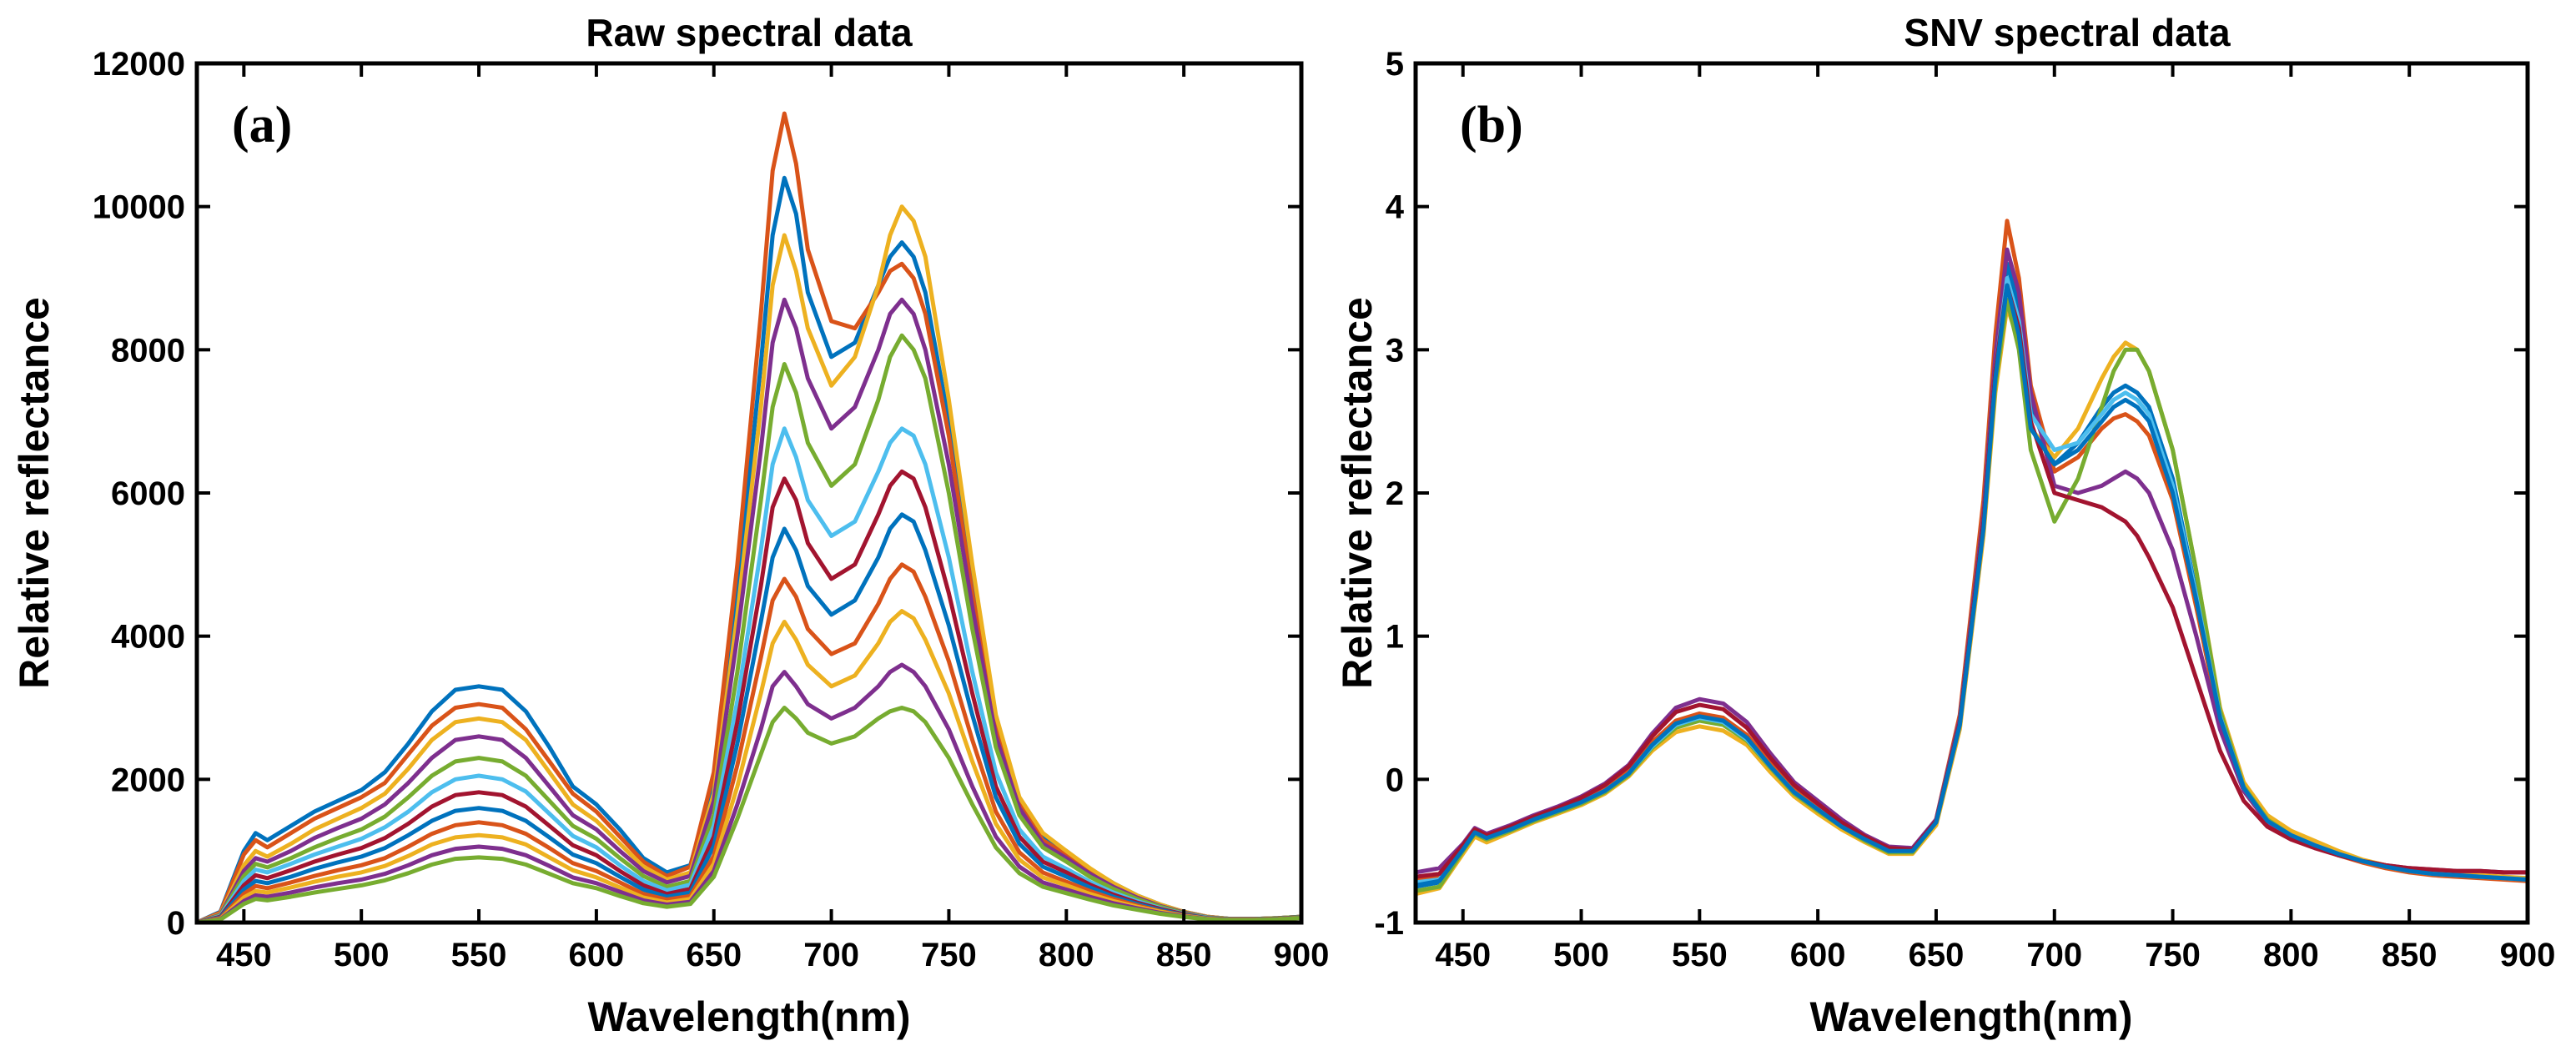  What do you see at coordinates (1395, 494) in the screenshot?
I see `y-tick-label: 2` at bounding box center [1395, 494].